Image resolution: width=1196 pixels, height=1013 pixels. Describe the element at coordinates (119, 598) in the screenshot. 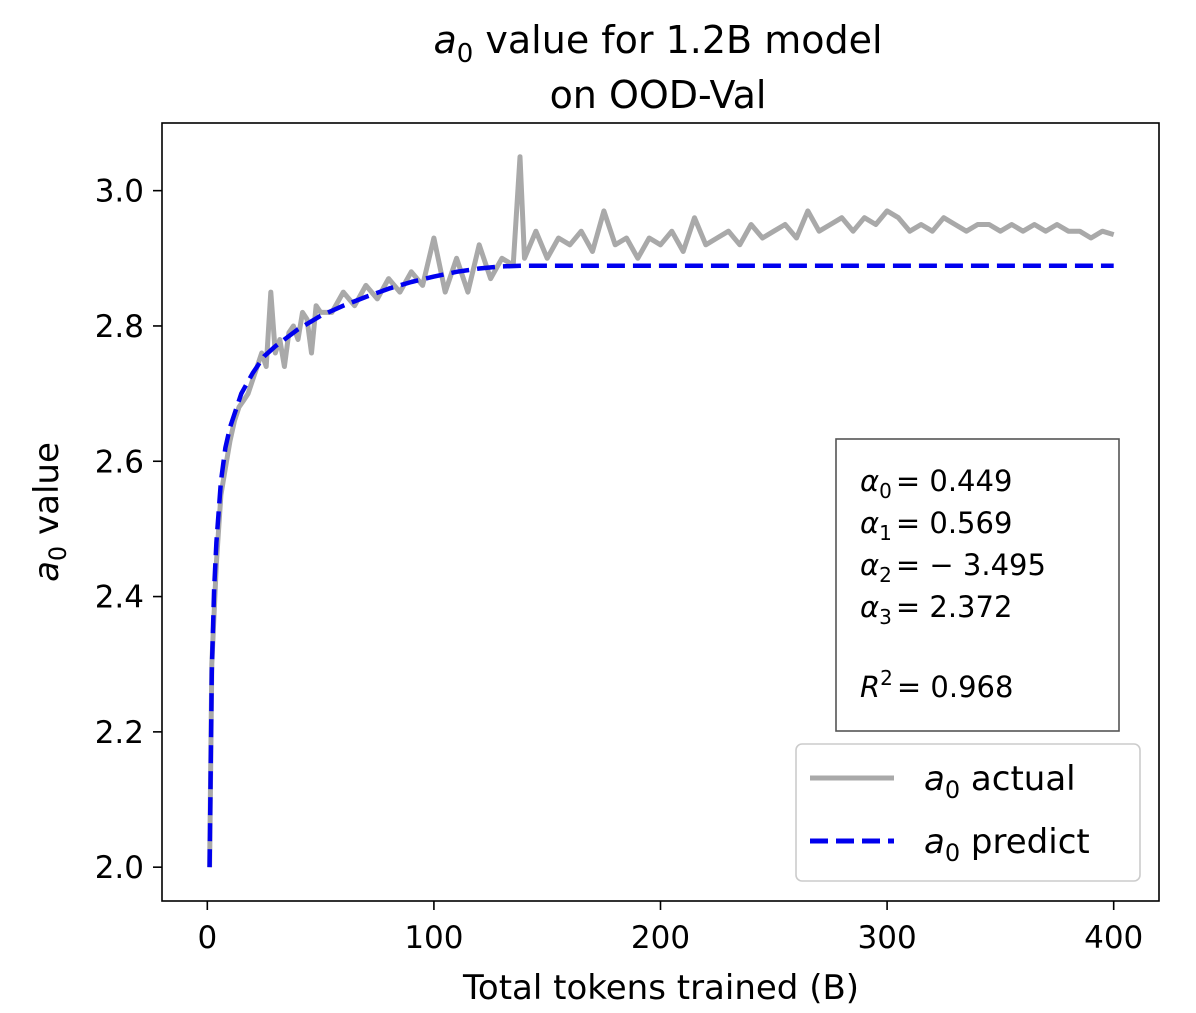

I see `y-tick-label: 2.4` at that location.